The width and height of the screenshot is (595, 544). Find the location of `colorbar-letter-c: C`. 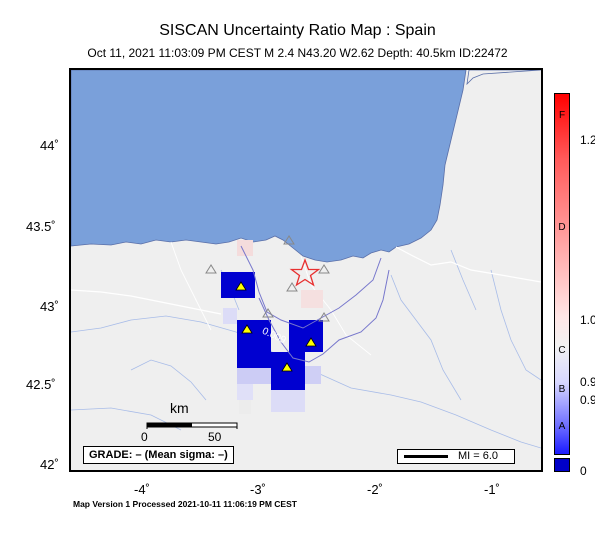

colorbar-letter-c: C is located at coordinates (562, 350).